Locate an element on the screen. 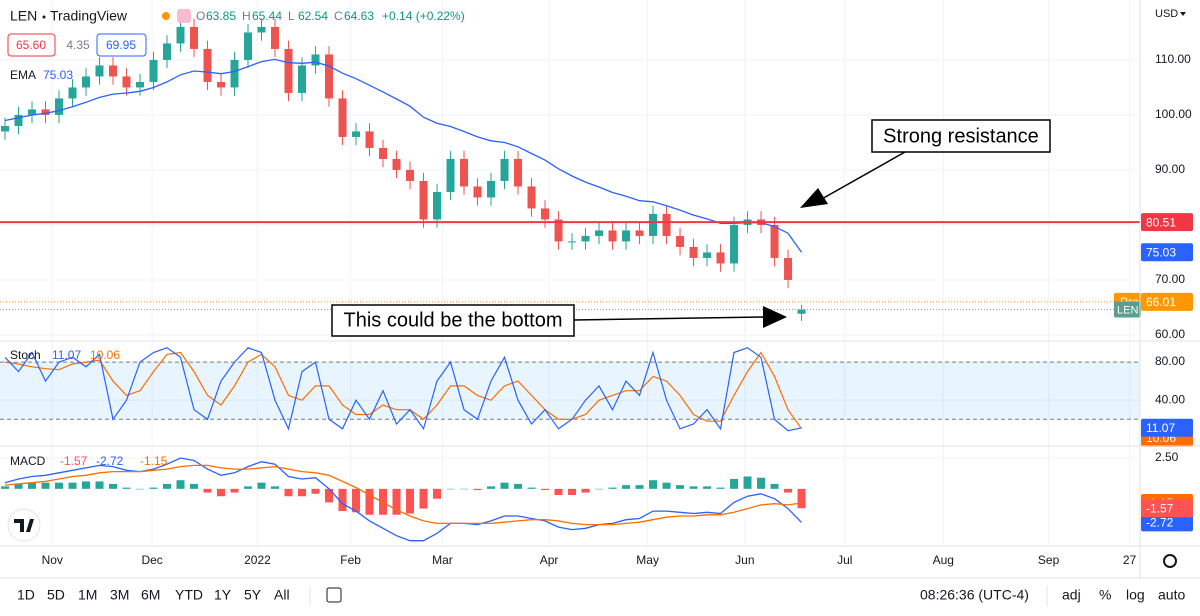 The image size is (1200, 616). histogram-badge: -1.57 is located at coordinates (1160, 508).